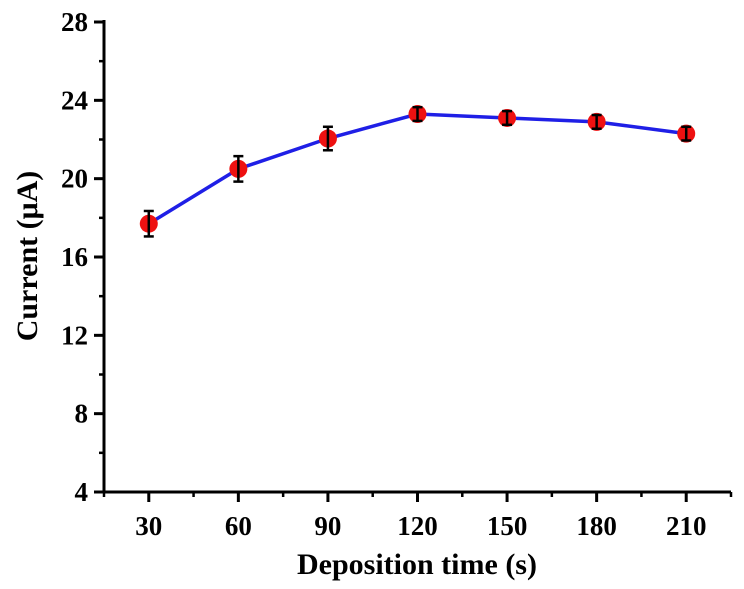 The image size is (744, 589). Describe the element at coordinates (74, 335) in the screenshot. I see `y-tick-label: 12` at that location.